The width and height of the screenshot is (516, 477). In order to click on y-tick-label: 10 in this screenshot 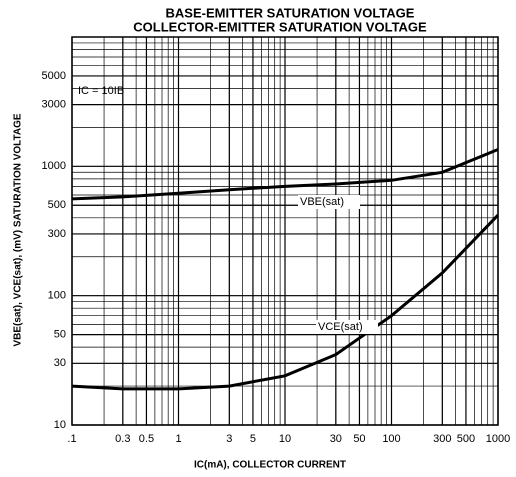, I will do `click(60, 425)`.